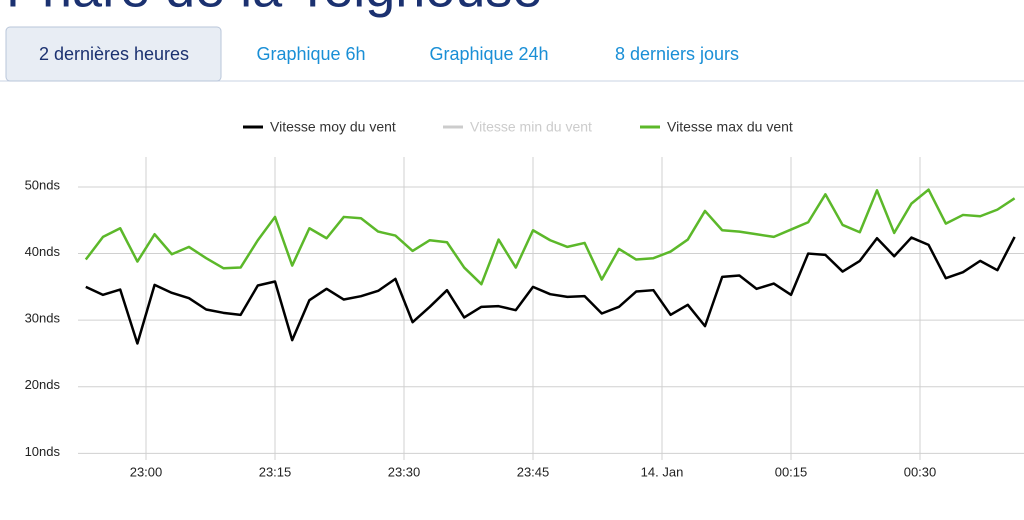  Describe the element at coordinates (274, 9) in the screenshot. I see `page-title: Phare de la Teignouse` at that location.